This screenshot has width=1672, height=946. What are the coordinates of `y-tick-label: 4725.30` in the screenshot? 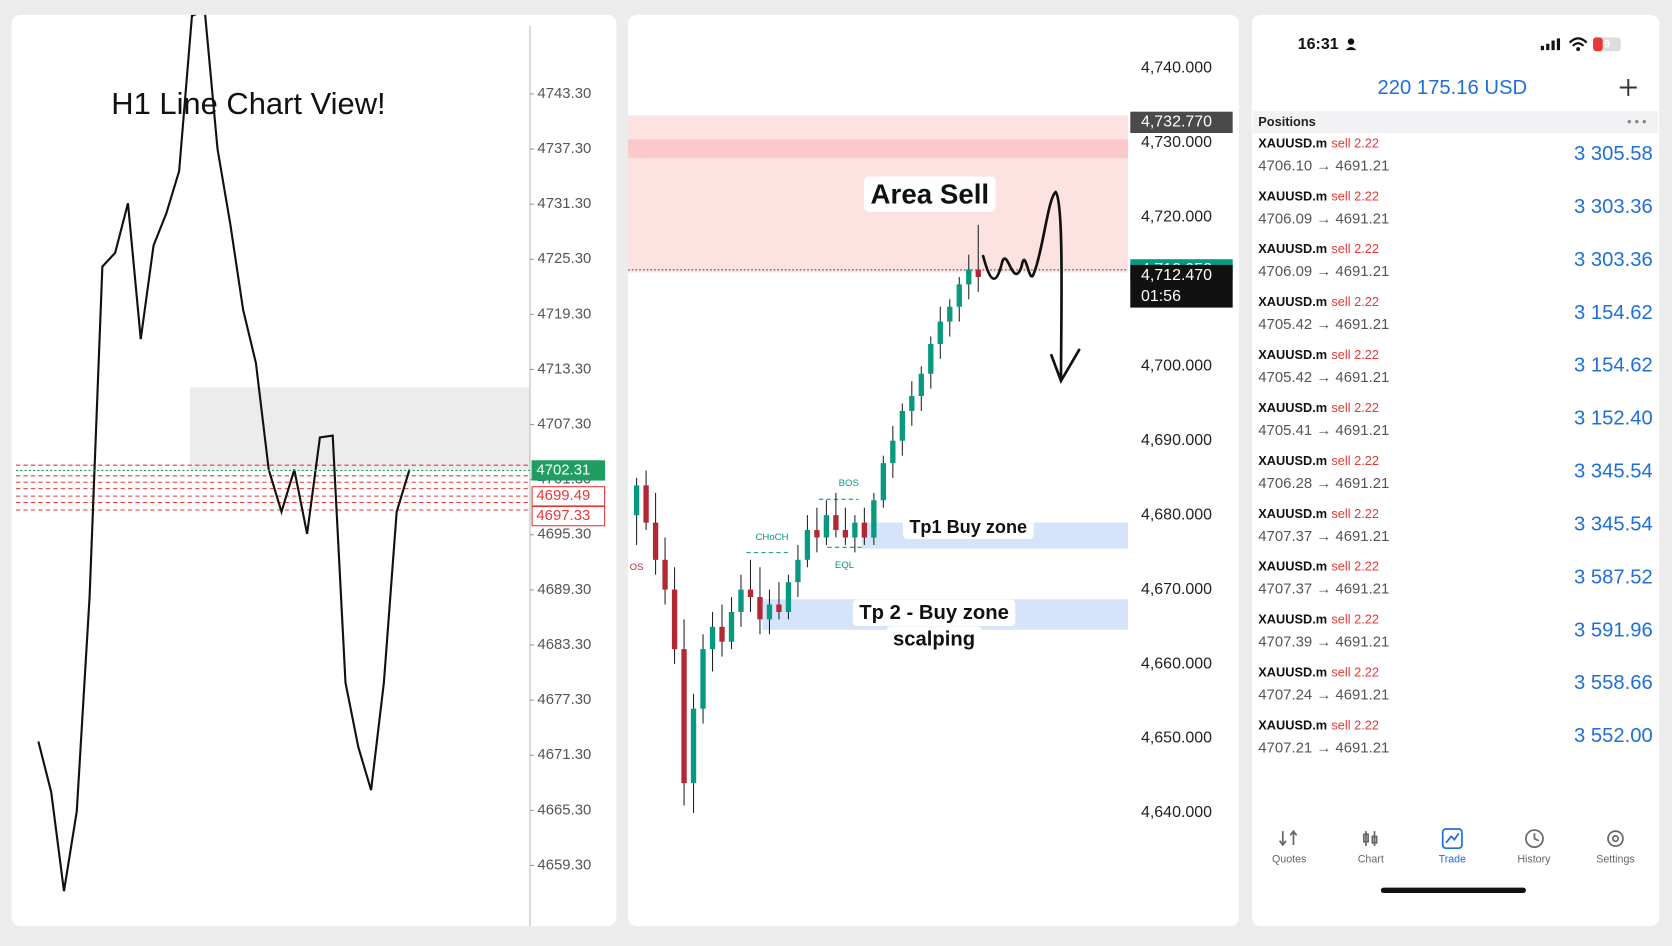 It's located at (564, 258).